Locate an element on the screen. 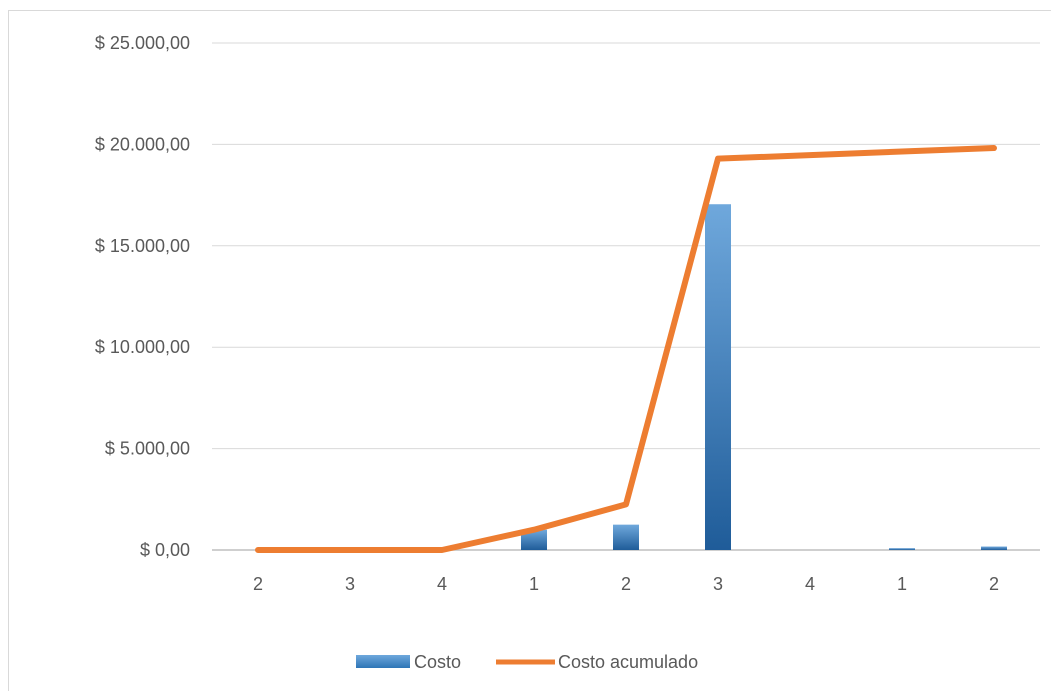 The height and width of the screenshot is (693, 1053). y-tick-label: $ 25.000,00 is located at coordinates (142, 43).